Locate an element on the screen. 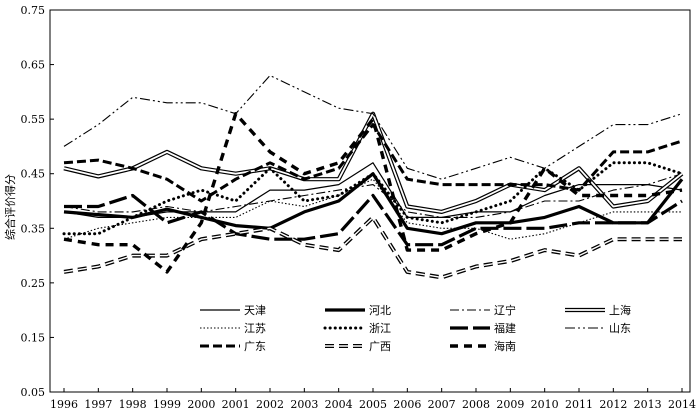  series-line-inner is located at coordinates (372, 247).